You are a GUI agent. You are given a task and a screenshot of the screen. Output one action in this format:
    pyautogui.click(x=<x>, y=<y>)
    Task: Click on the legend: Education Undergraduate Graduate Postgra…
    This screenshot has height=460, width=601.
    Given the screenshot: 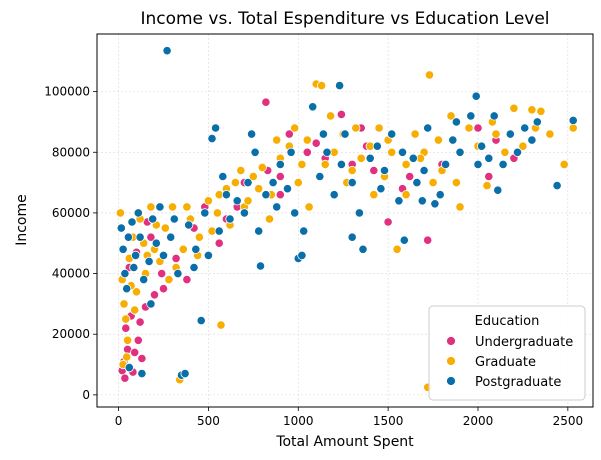 What is the action you would take?
    pyautogui.click(x=507, y=353)
    